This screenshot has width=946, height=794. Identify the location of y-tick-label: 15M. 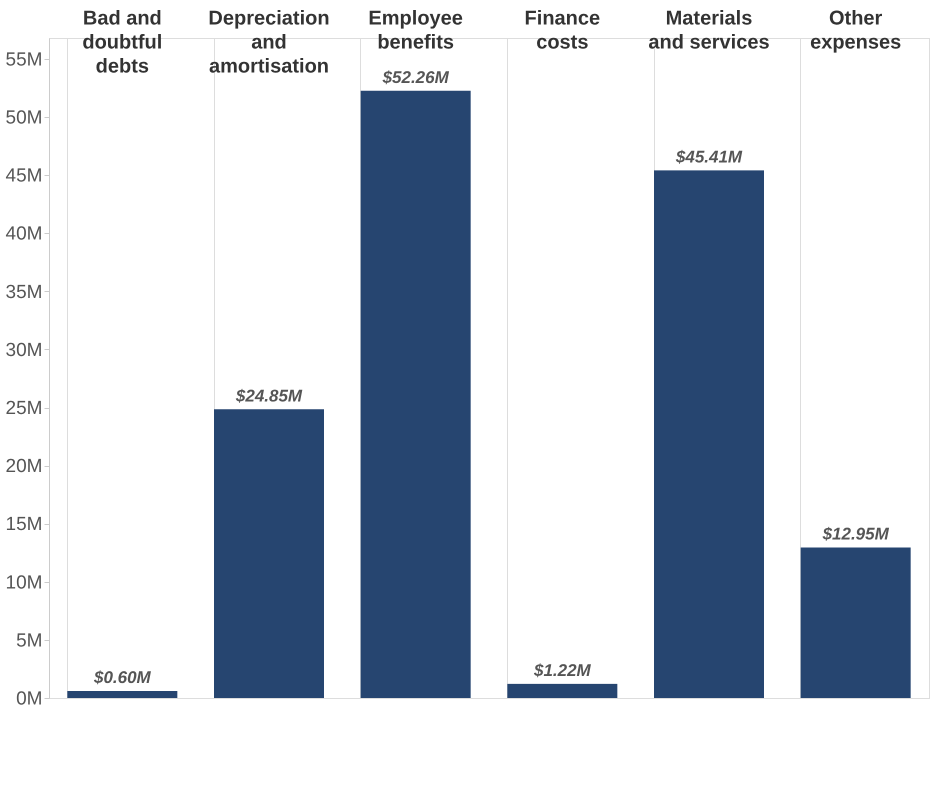
(24, 525).